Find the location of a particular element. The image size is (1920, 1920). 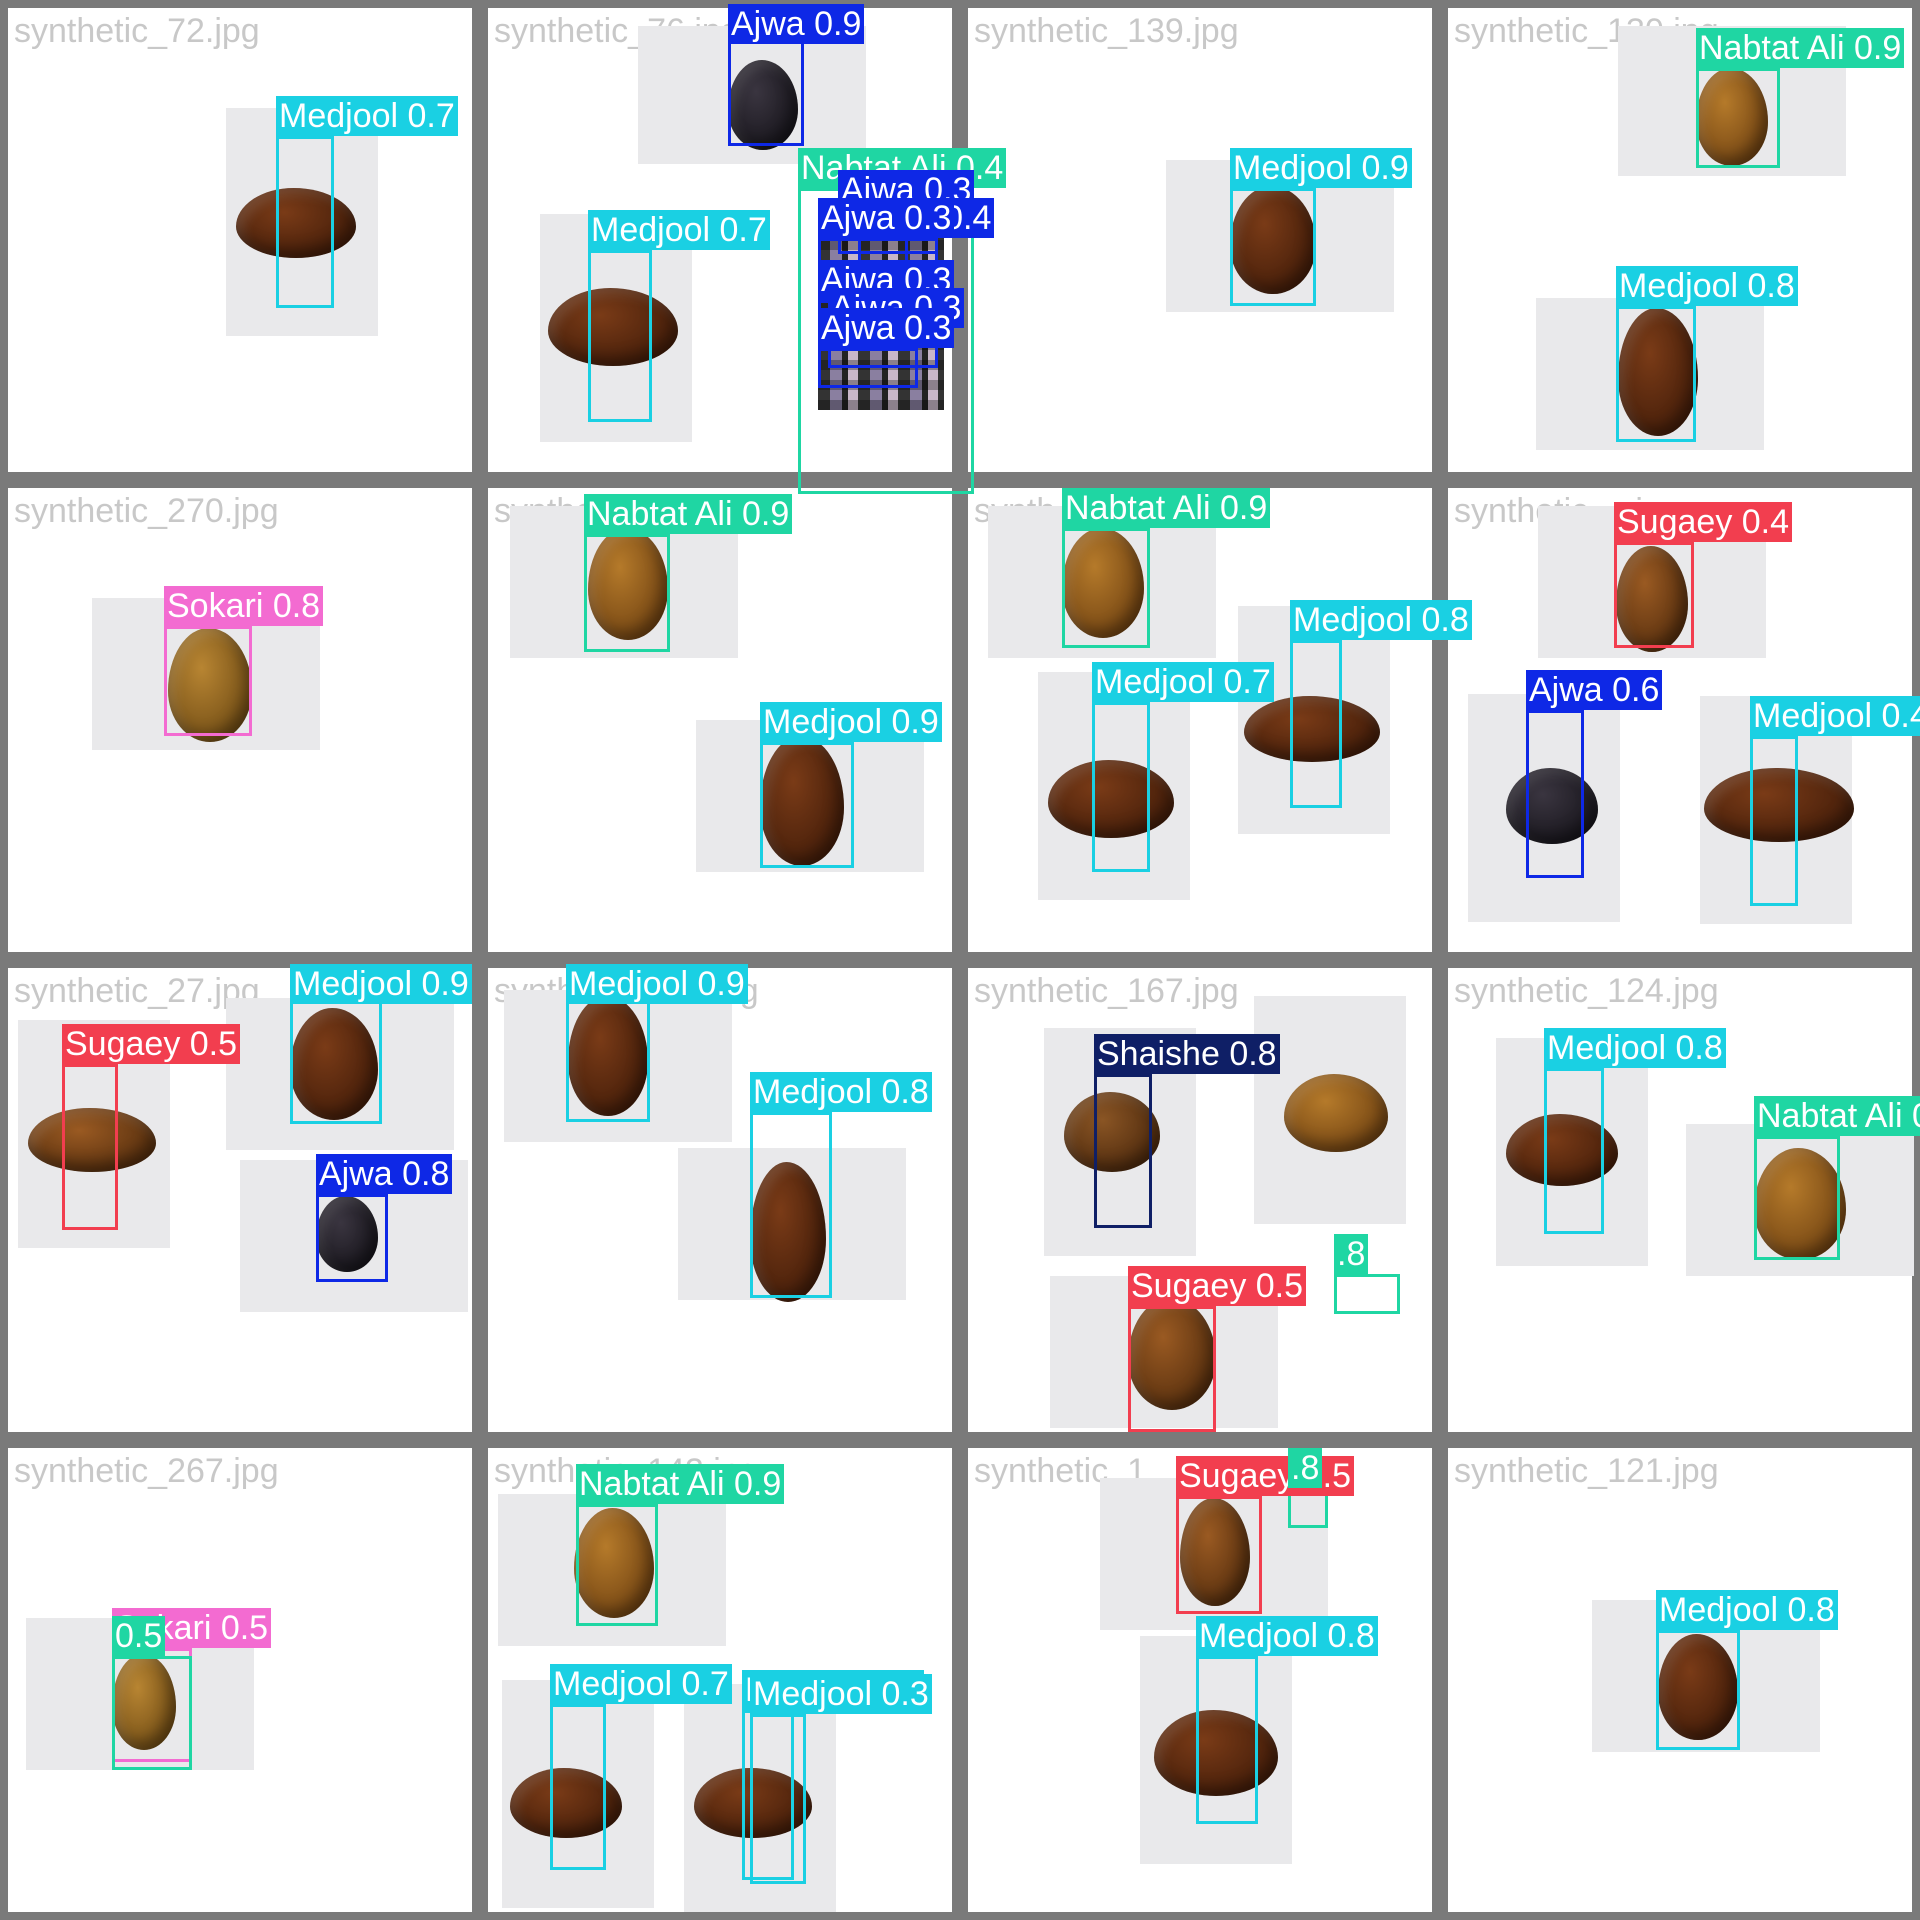

image-tile: synthetic_270.jpg Sokari 0.8 is located at coordinates (240, 720).